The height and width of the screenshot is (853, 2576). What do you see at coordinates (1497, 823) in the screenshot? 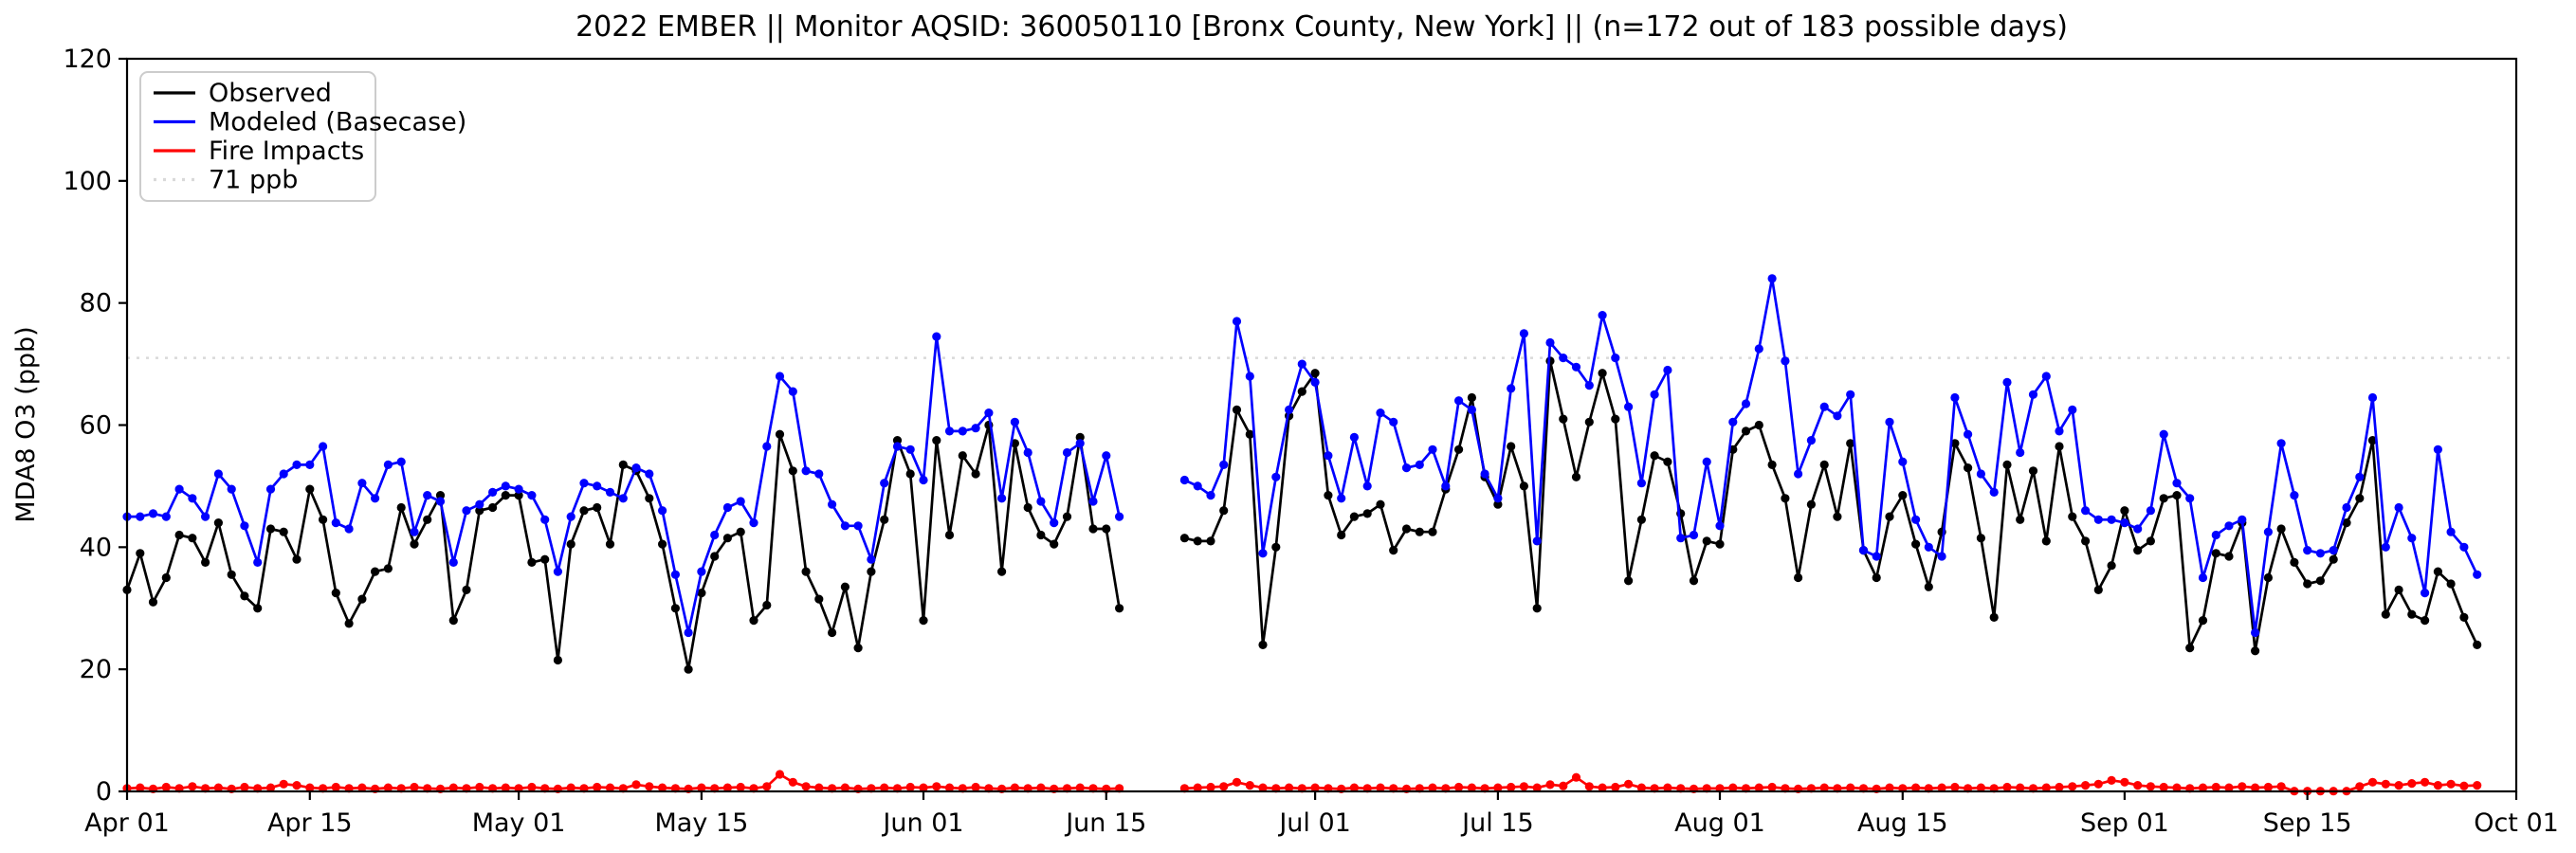
I see `x-tick-label: Jul 15` at bounding box center [1497, 823].